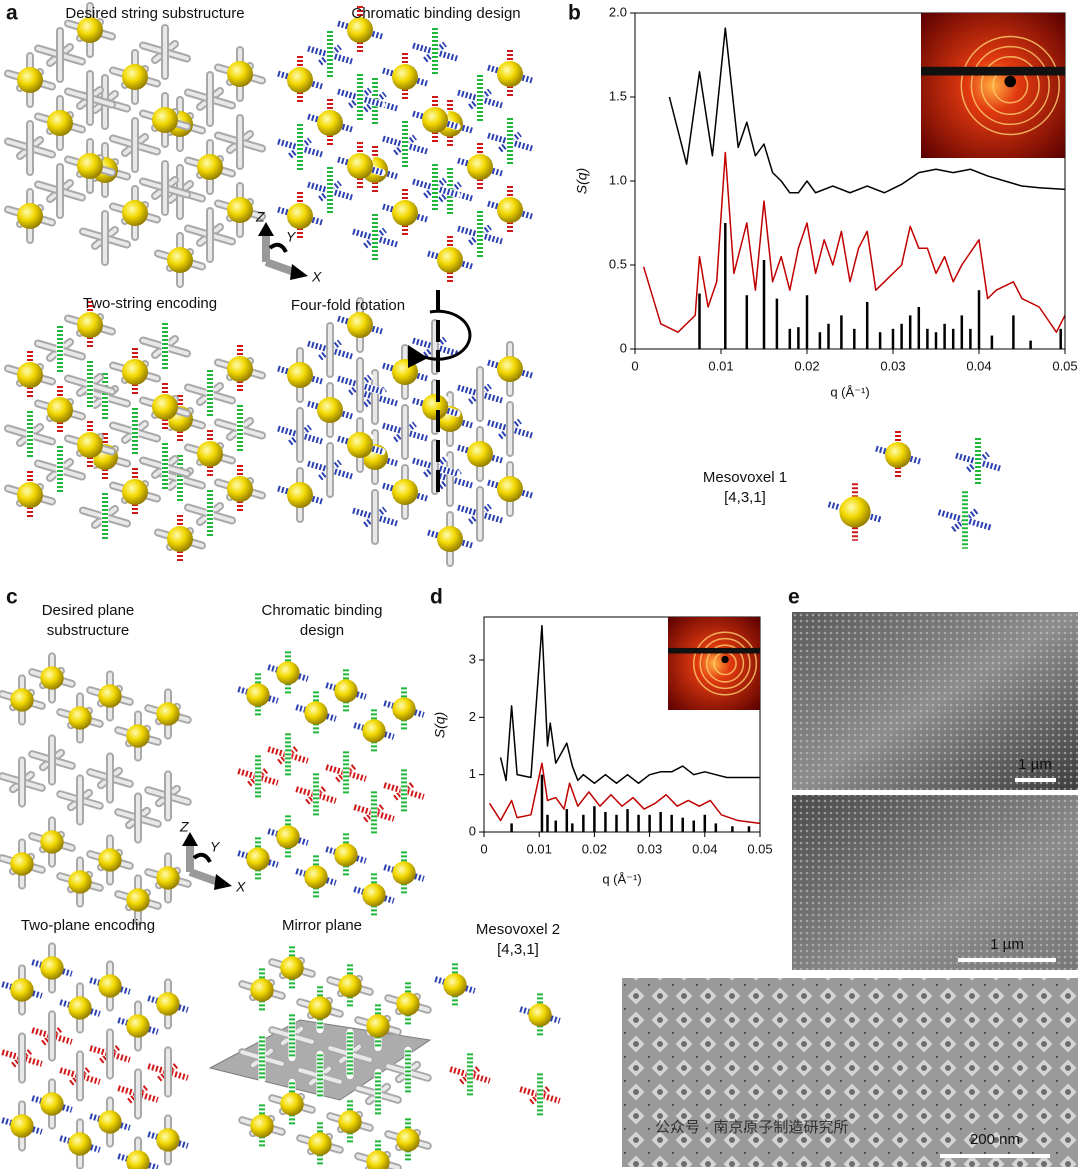  Describe the element at coordinates (634, 365) in the screenshot. I see `x-tick-label: 0` at that location.